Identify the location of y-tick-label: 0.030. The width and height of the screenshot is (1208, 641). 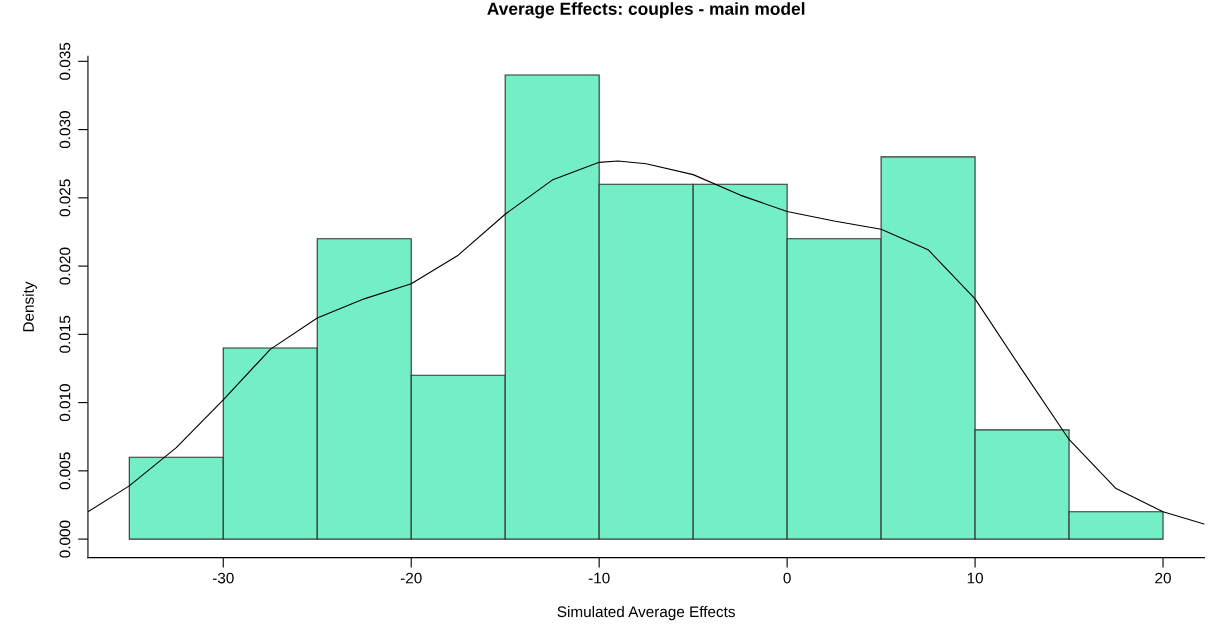
(65, 130).